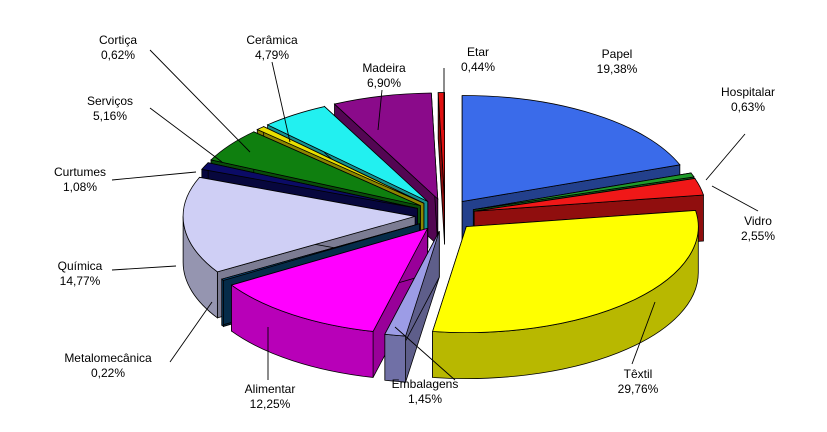 The width and height of the screenshot is (827, 432). I want to click on slice-top-alimentar, so click(329, 279).